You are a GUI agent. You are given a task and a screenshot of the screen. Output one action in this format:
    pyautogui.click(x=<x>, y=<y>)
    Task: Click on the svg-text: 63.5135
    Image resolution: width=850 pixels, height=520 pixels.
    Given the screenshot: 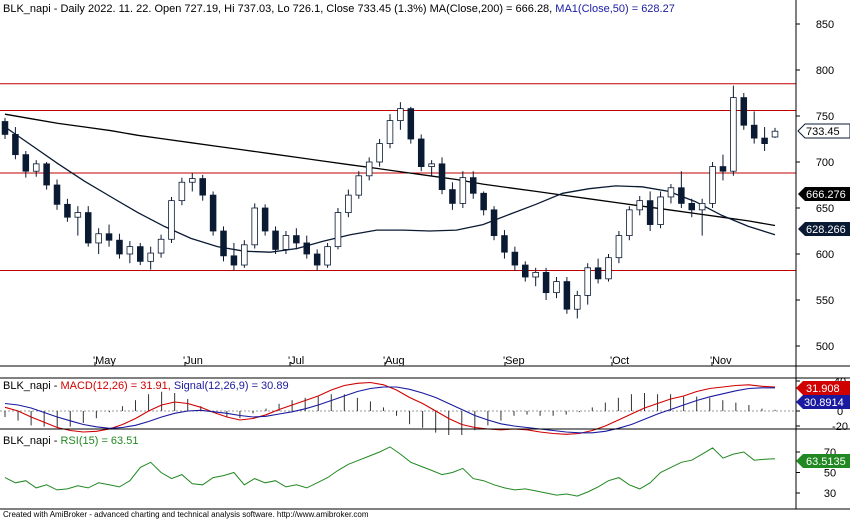 What is the action you would take?
    pyautogui.click(x=826, y=462)
    